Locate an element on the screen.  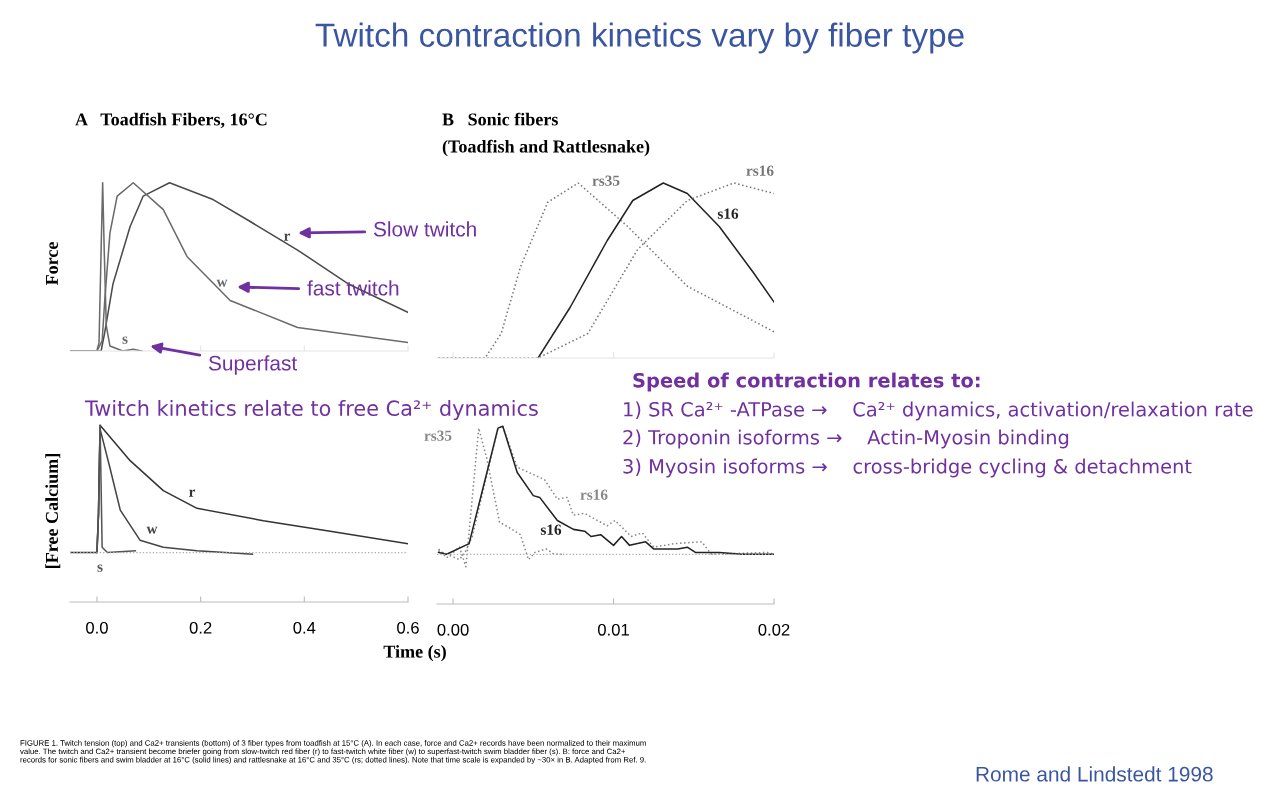
x-axis-title: Time (s) is located at coordinates (414, 653).